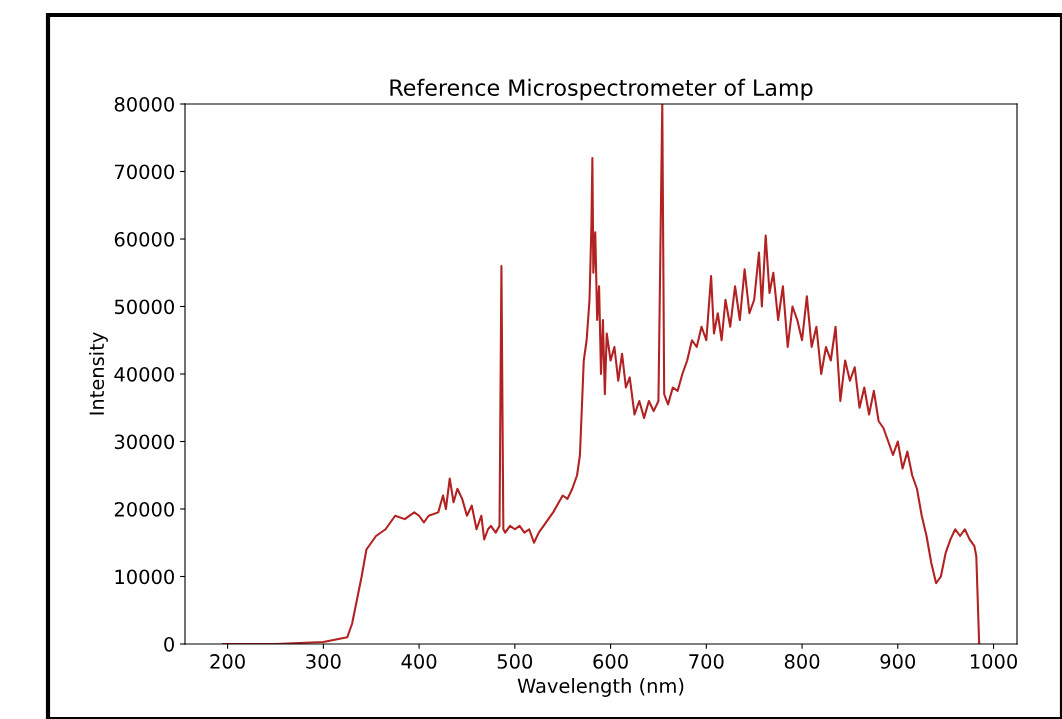 This screenshot has height=719, width=1062. I want to click on x-tick-label: 600, so click(610, 661).